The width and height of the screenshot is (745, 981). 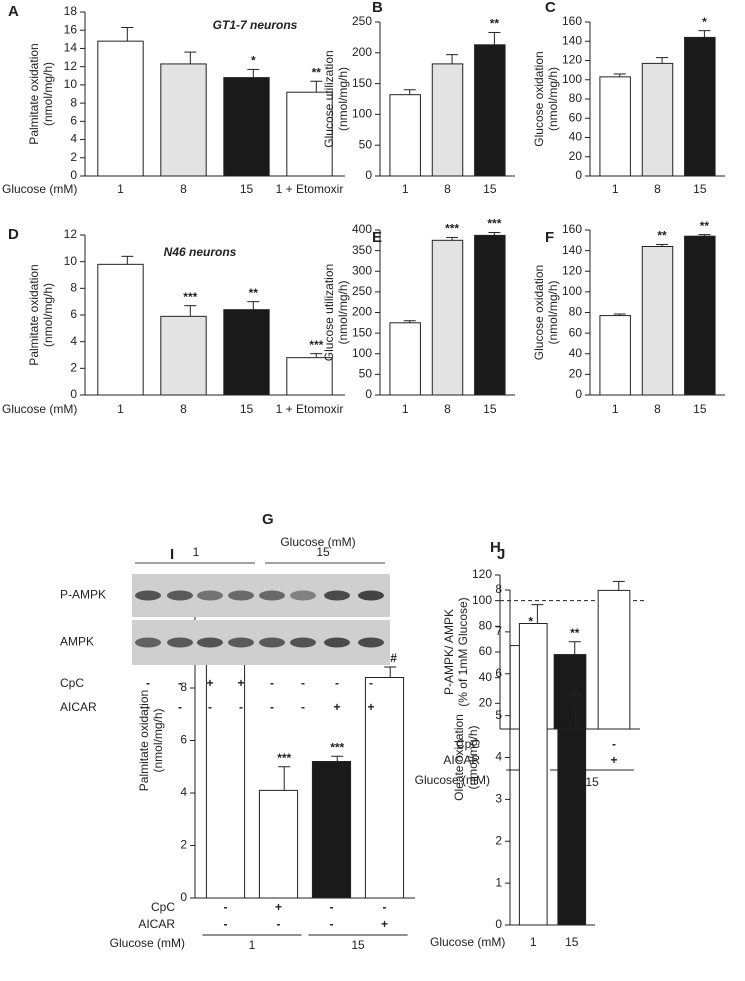 What do you see at coordinates (463, 651) in the screenshot?
I see `y-axis-label: (% of 1mM Glucose)` at bounding box center [463, 651].